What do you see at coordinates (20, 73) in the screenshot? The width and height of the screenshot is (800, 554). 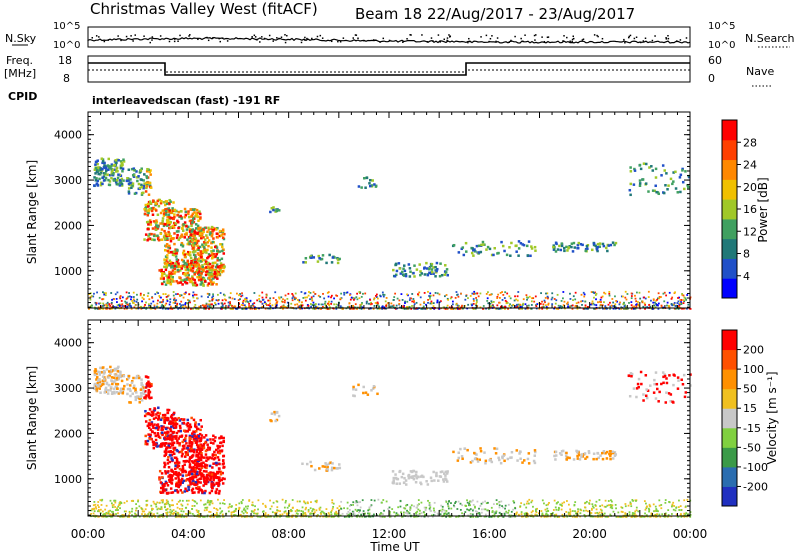 I see `freq-unit-label: [MHz]` at bounding box center [20, 73].